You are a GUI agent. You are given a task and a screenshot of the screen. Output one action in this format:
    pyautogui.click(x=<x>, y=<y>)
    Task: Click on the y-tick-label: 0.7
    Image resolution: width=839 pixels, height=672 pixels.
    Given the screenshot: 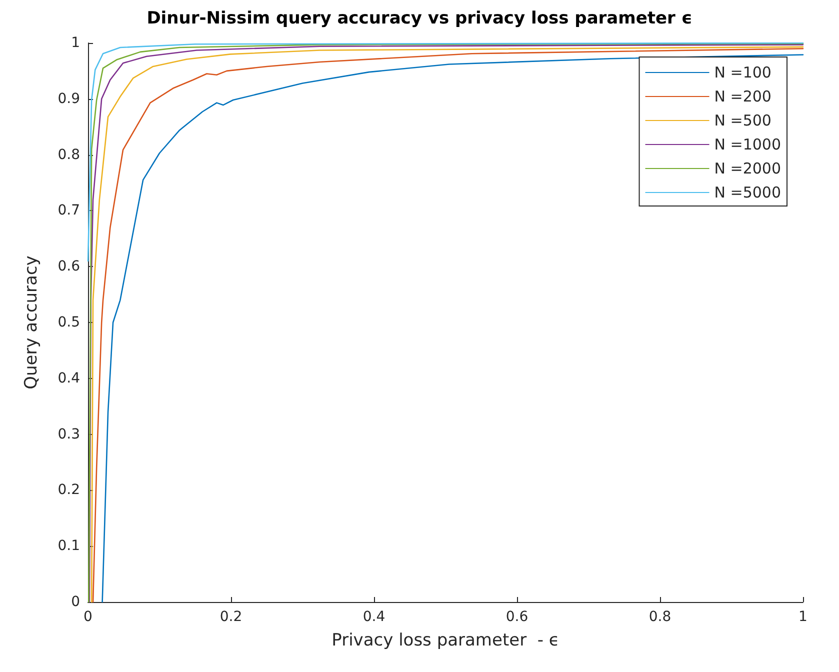 What is the action you would take?
    pyautogui.click(x=69, y=210)
    